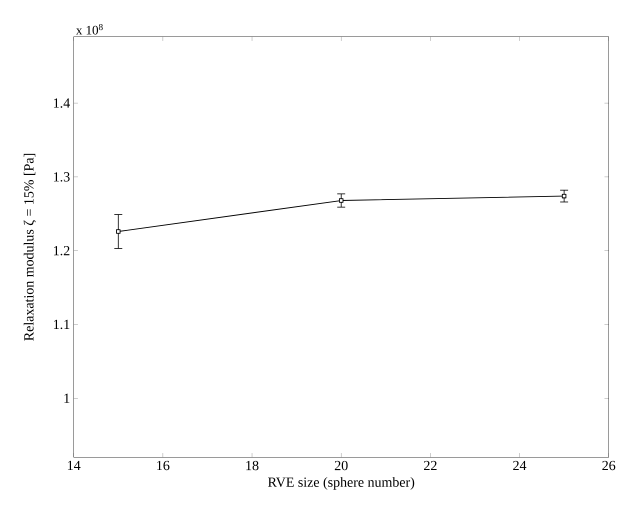 The image size is (620, 515). What do you see at coordinates (62, 103) in the screenshot?
I see `y-tick-label: 1.4` at bounding box center [62, 103].